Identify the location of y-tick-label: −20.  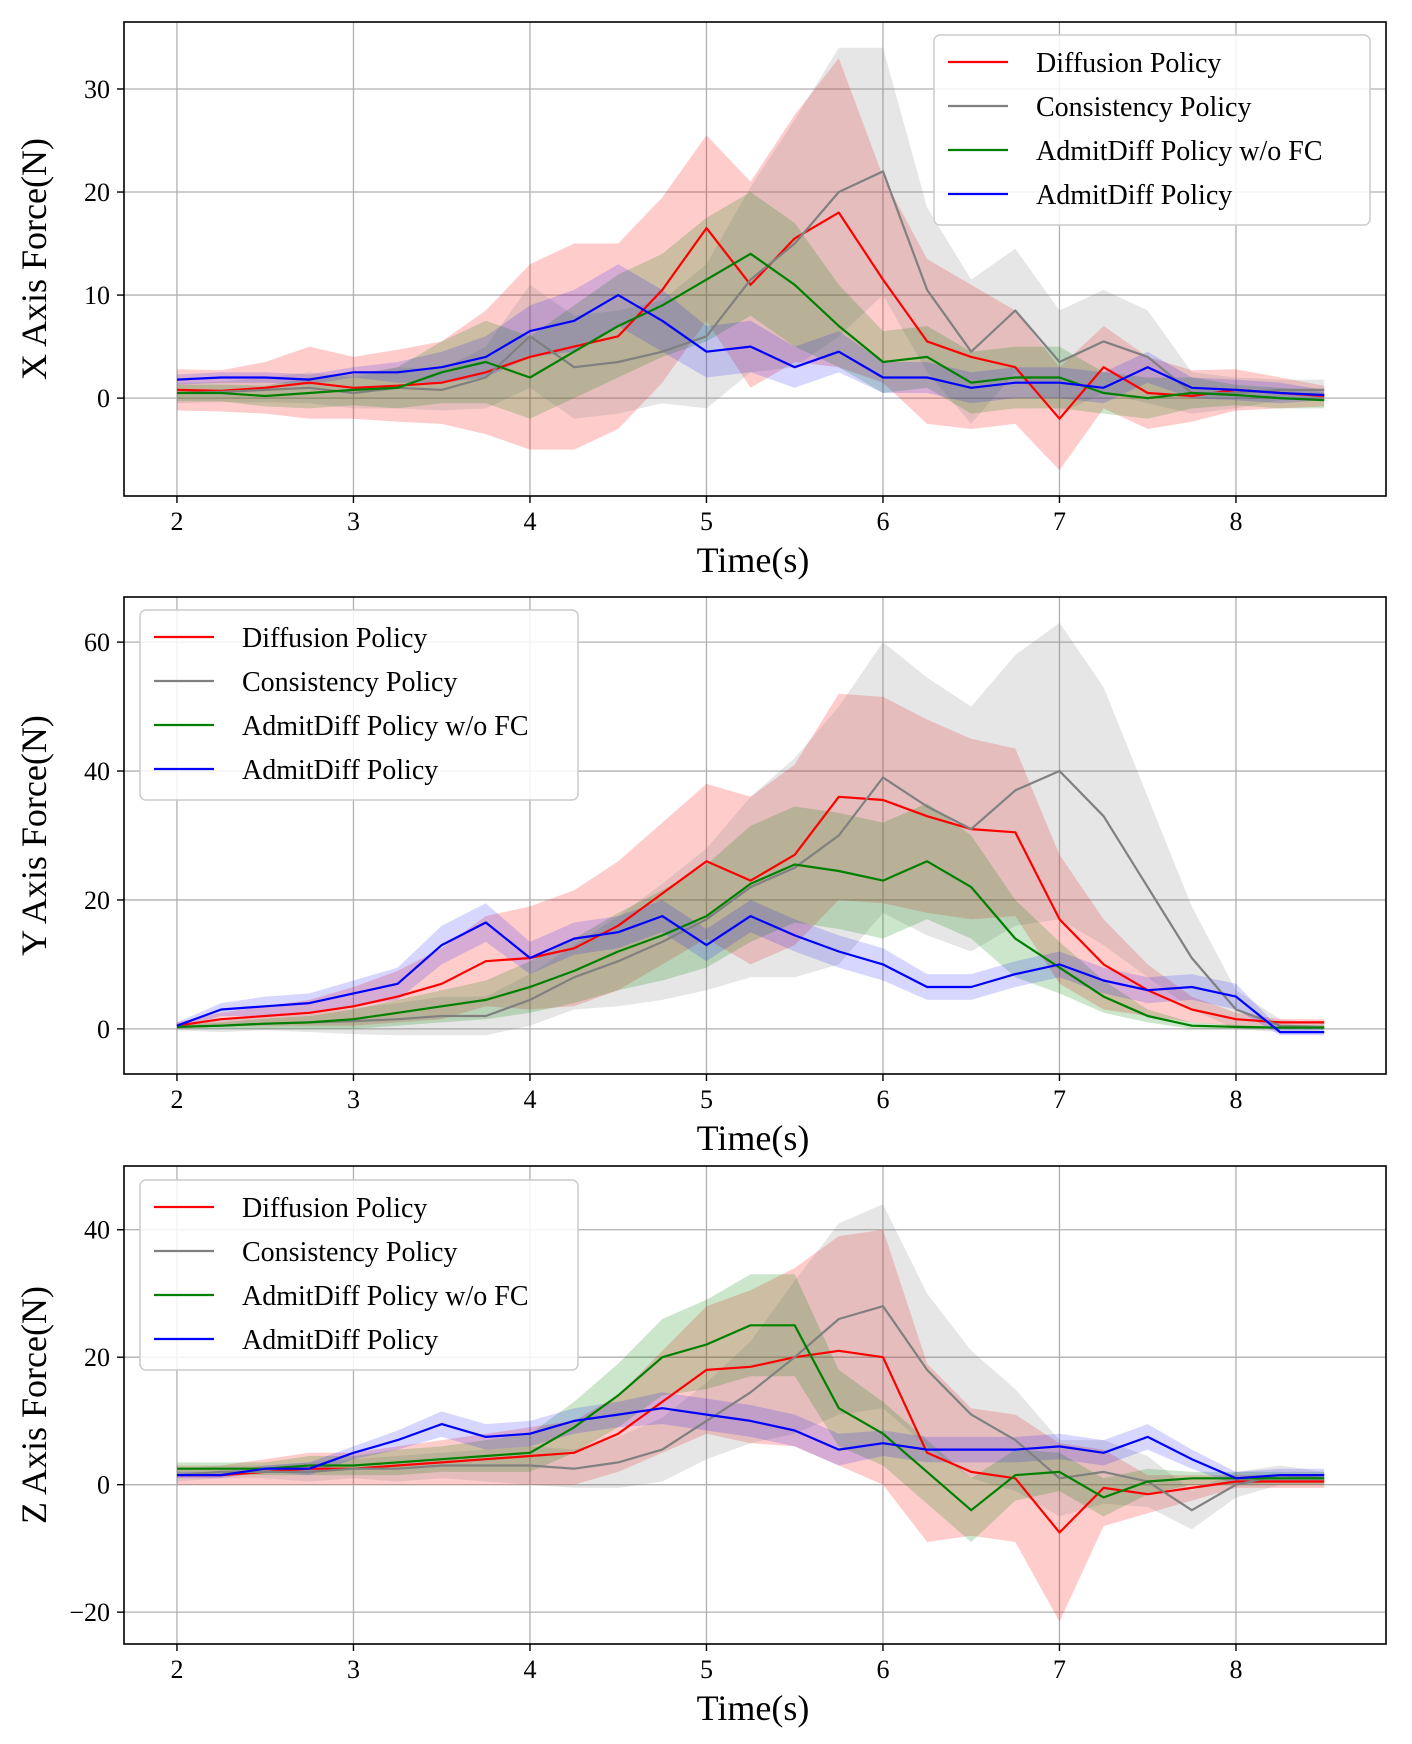
(89, 1612).